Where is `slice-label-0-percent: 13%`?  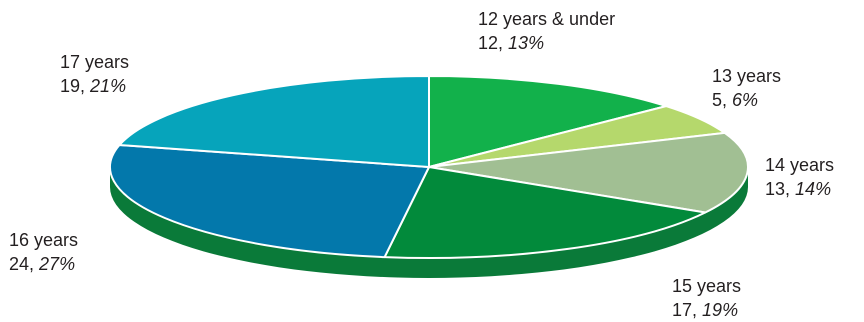
slice-label-0-percent: 13% is located at coordinates (526, 43).